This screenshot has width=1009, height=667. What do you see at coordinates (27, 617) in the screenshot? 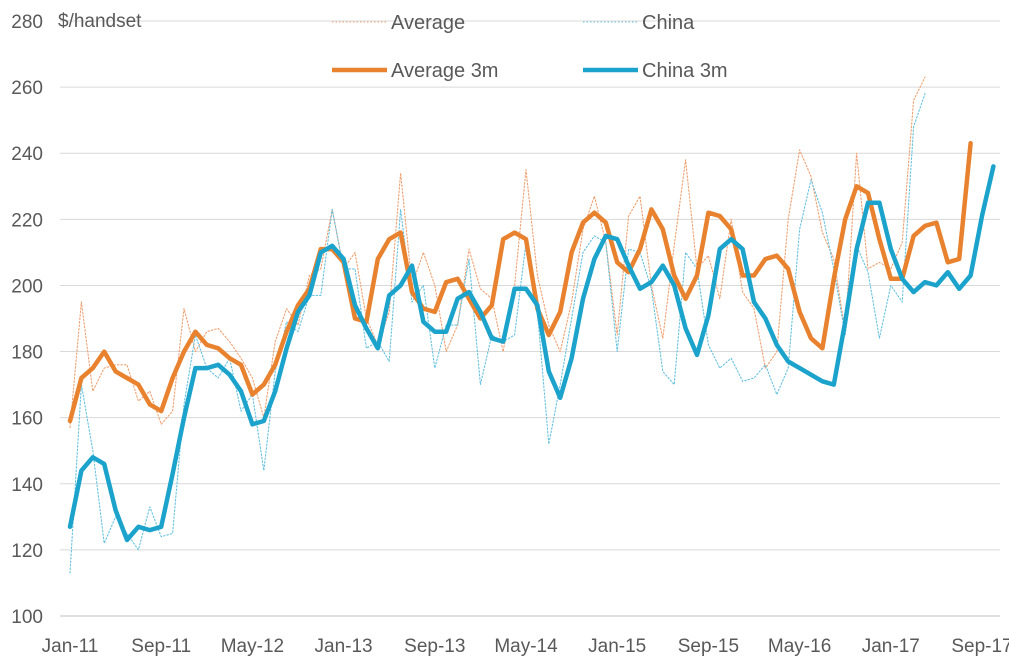
I see `y-tick-label: 100` at bounding box center [27, 617].